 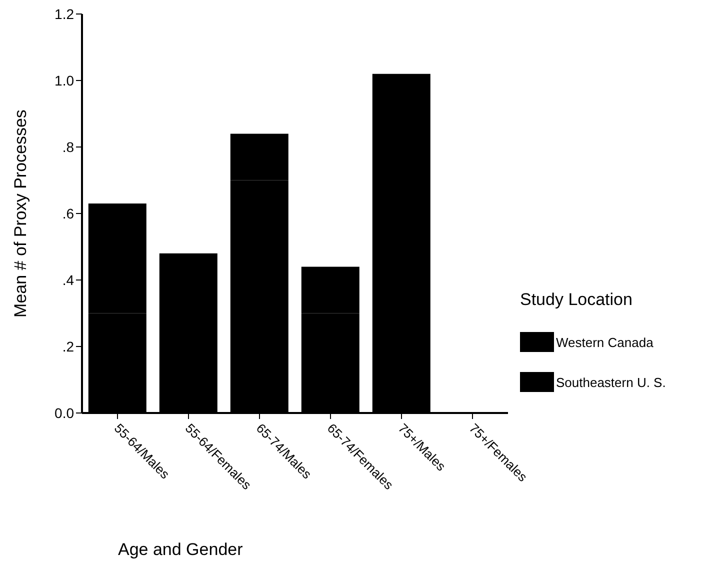 What do you see at coordinates (577, 300) in the screenshot?
I see `legend-title: Study Location` at bounding box center [577, 300].